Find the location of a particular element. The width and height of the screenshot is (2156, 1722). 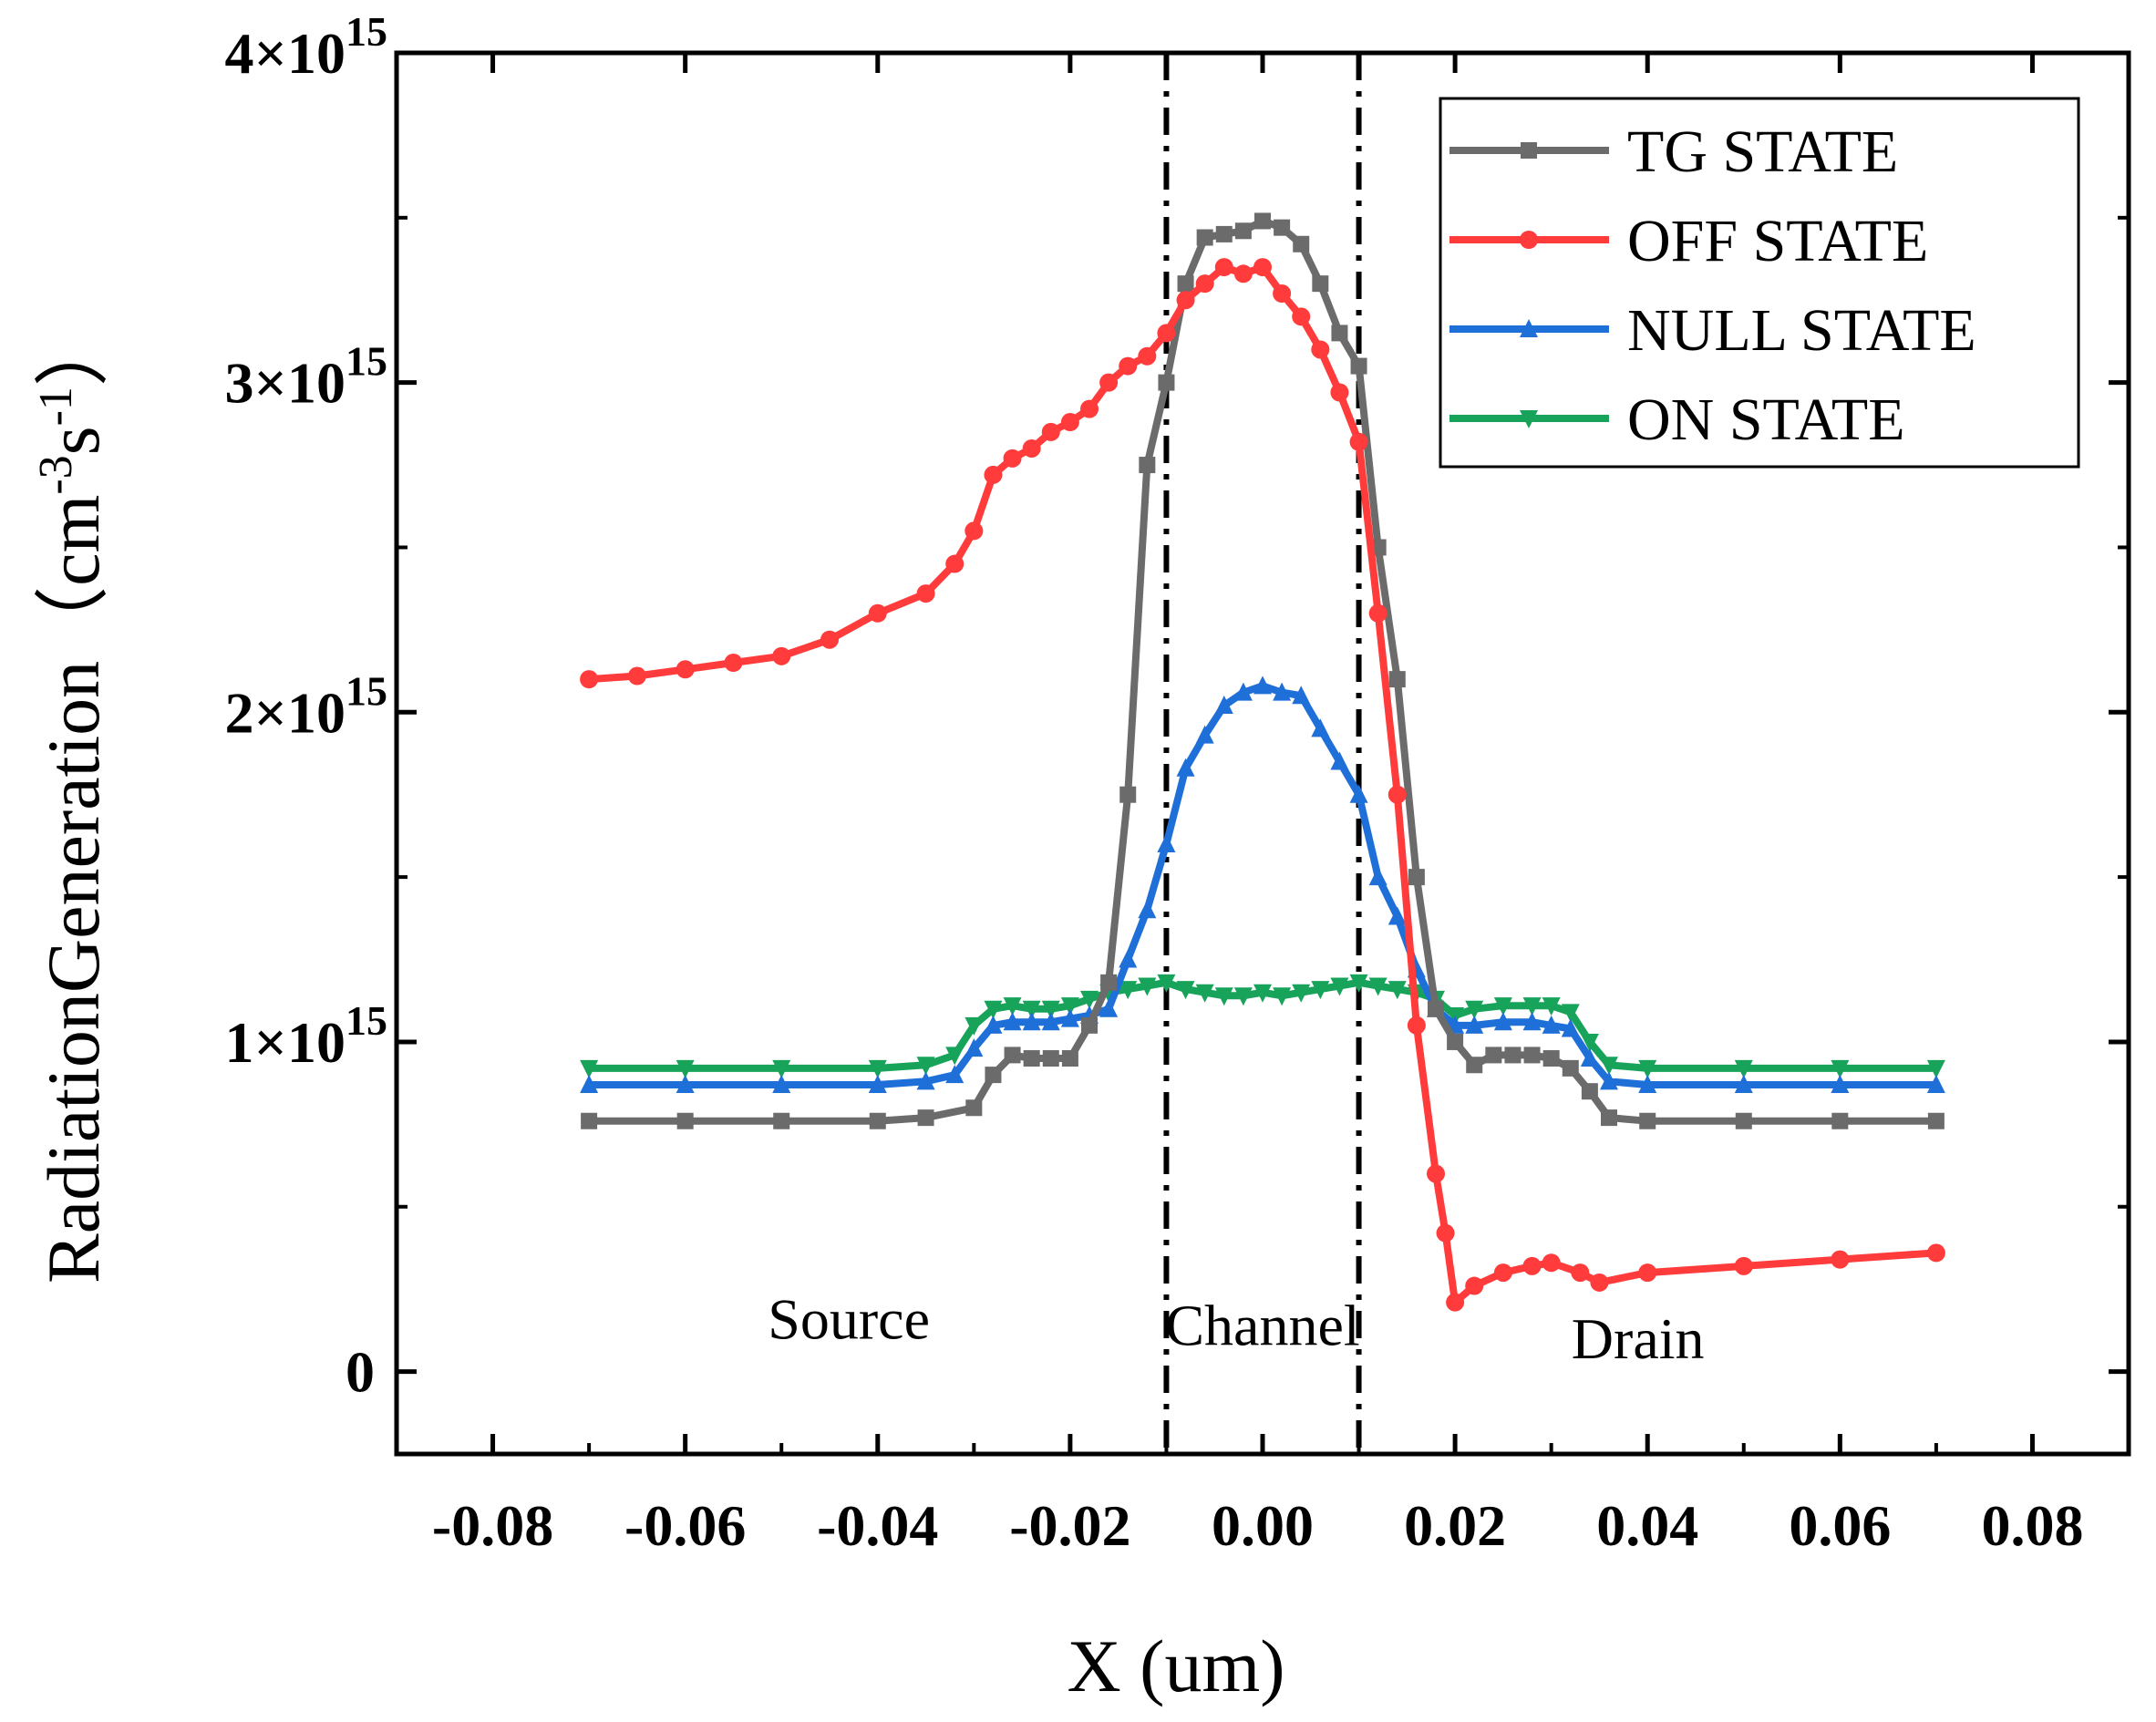

x-tick-label: -0.04 is located at coordinates (877, 1525).